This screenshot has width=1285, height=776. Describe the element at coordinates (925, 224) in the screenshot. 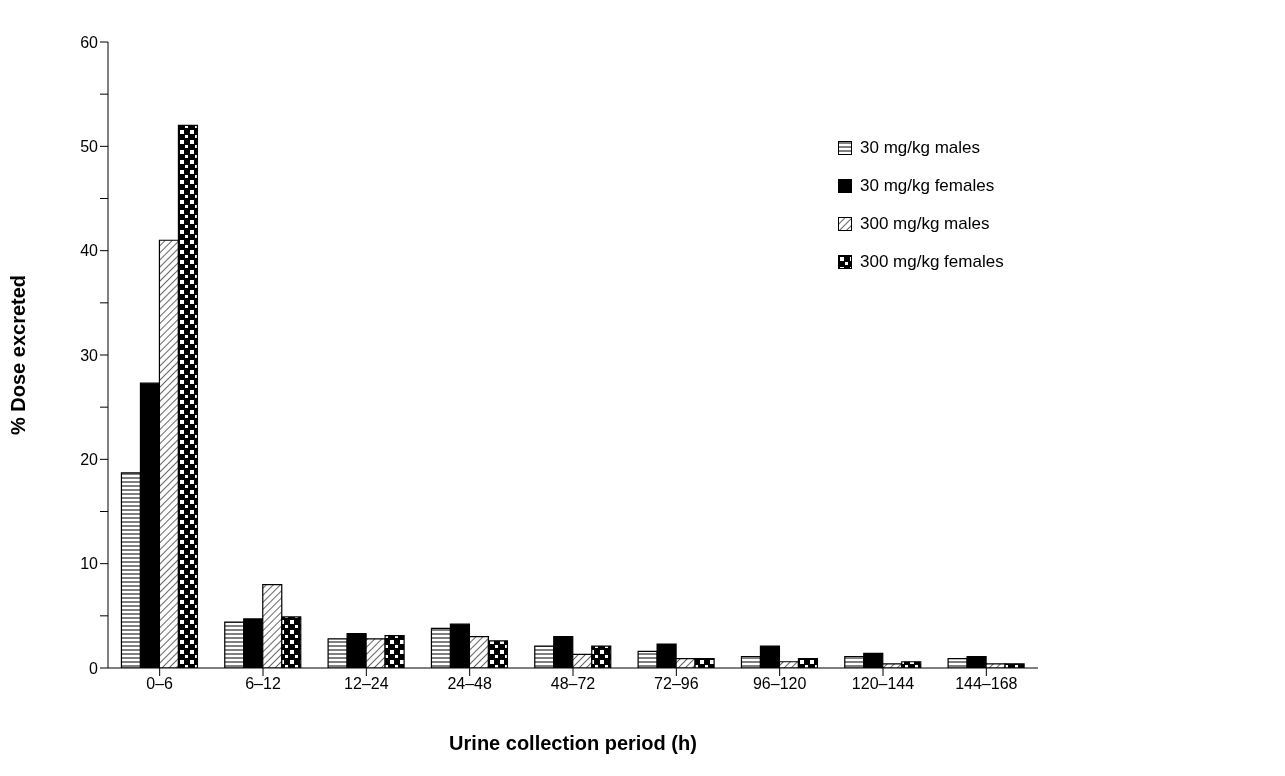

I see `legend-label: 300 mg/kg males` at that location.